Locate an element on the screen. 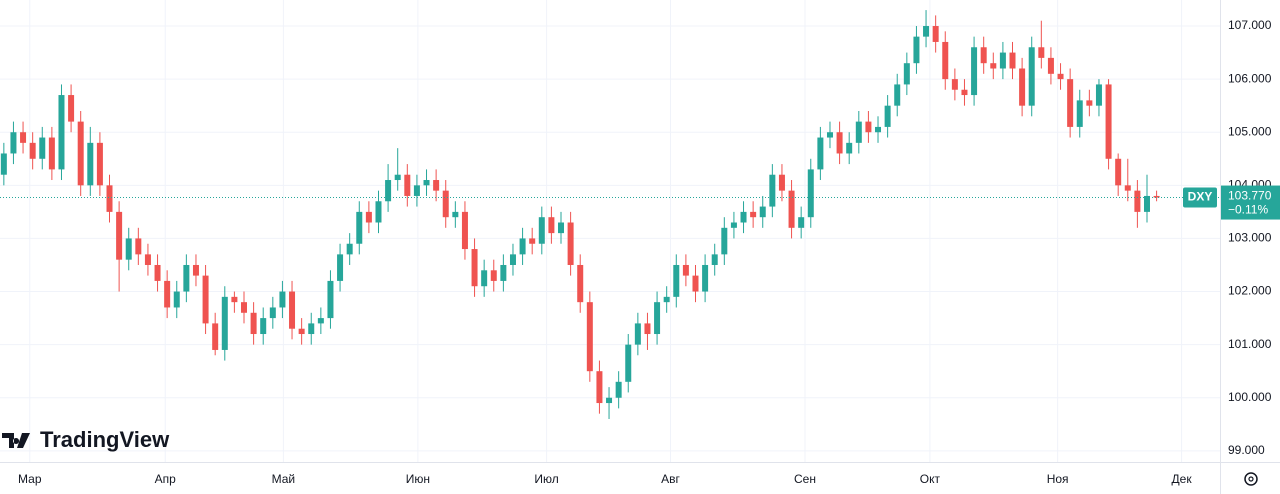  last-price-badge is located at coordinates (1250, 202).